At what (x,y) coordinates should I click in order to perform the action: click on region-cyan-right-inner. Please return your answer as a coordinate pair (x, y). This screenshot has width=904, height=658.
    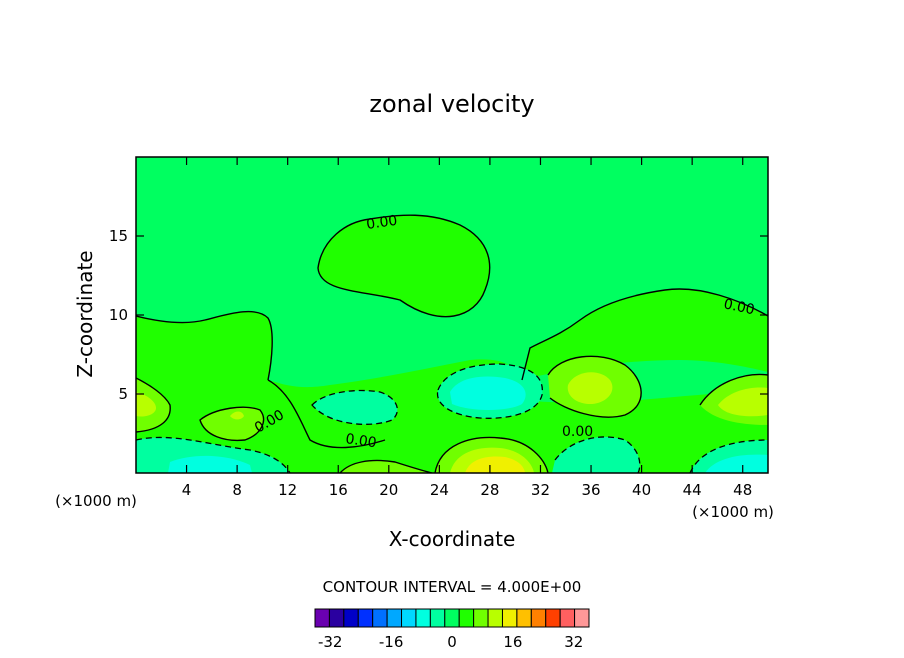
    Looking at the image, I should click on (736, 463).